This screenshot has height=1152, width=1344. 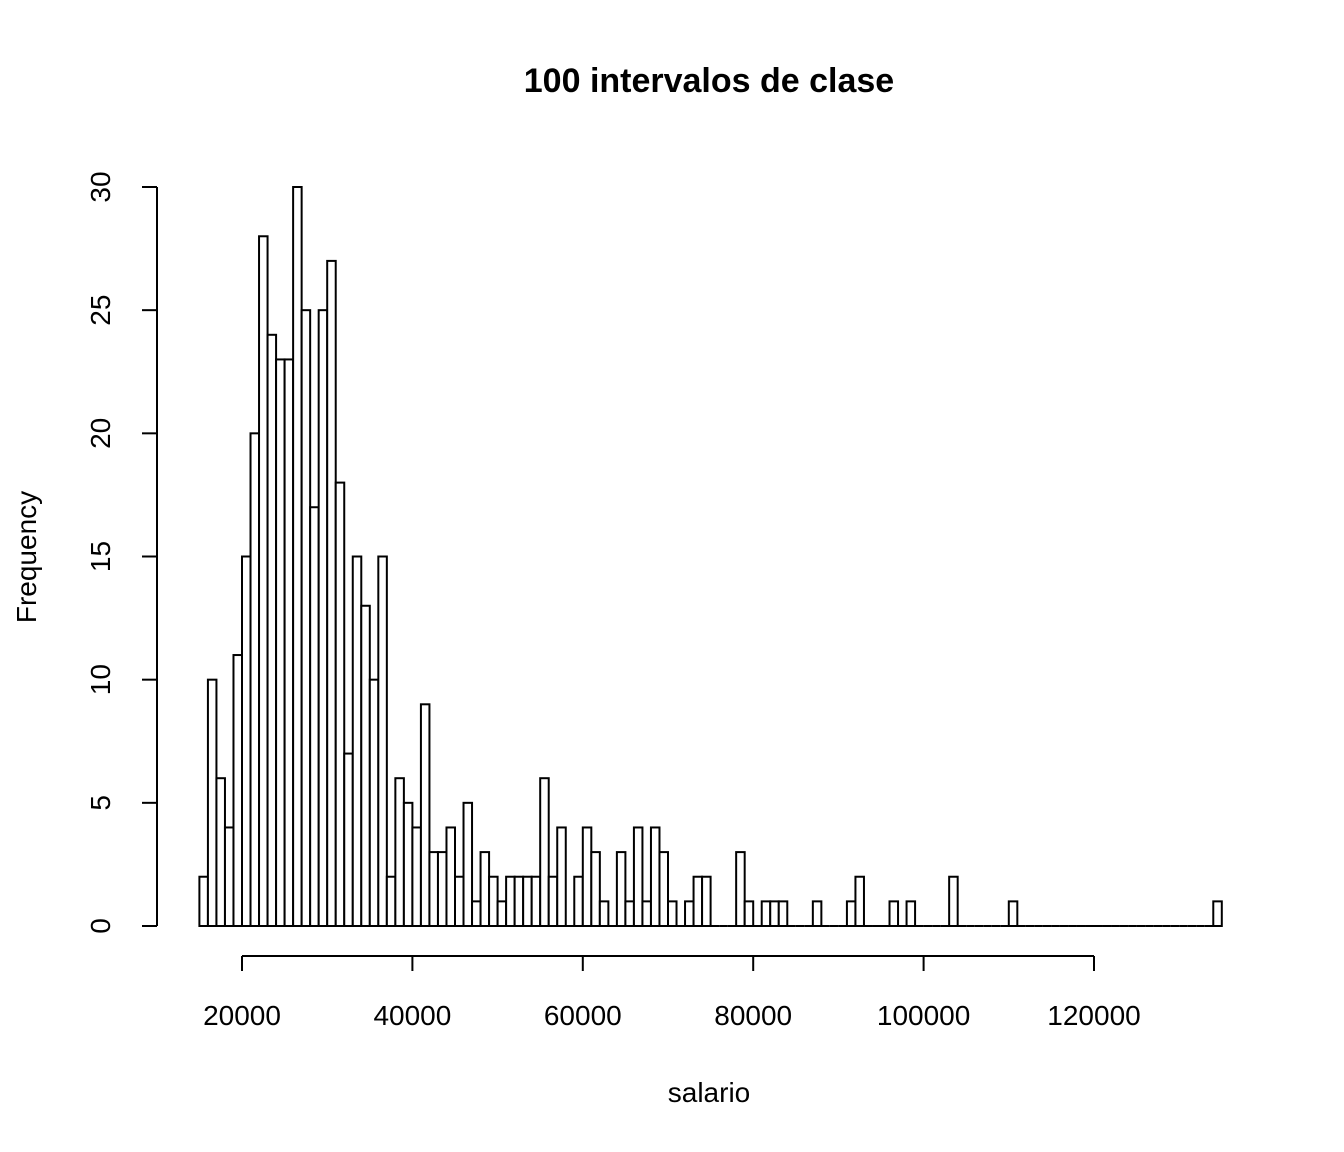 I want to click on x-tick-label: 60000, so click(x=583, y=1015).